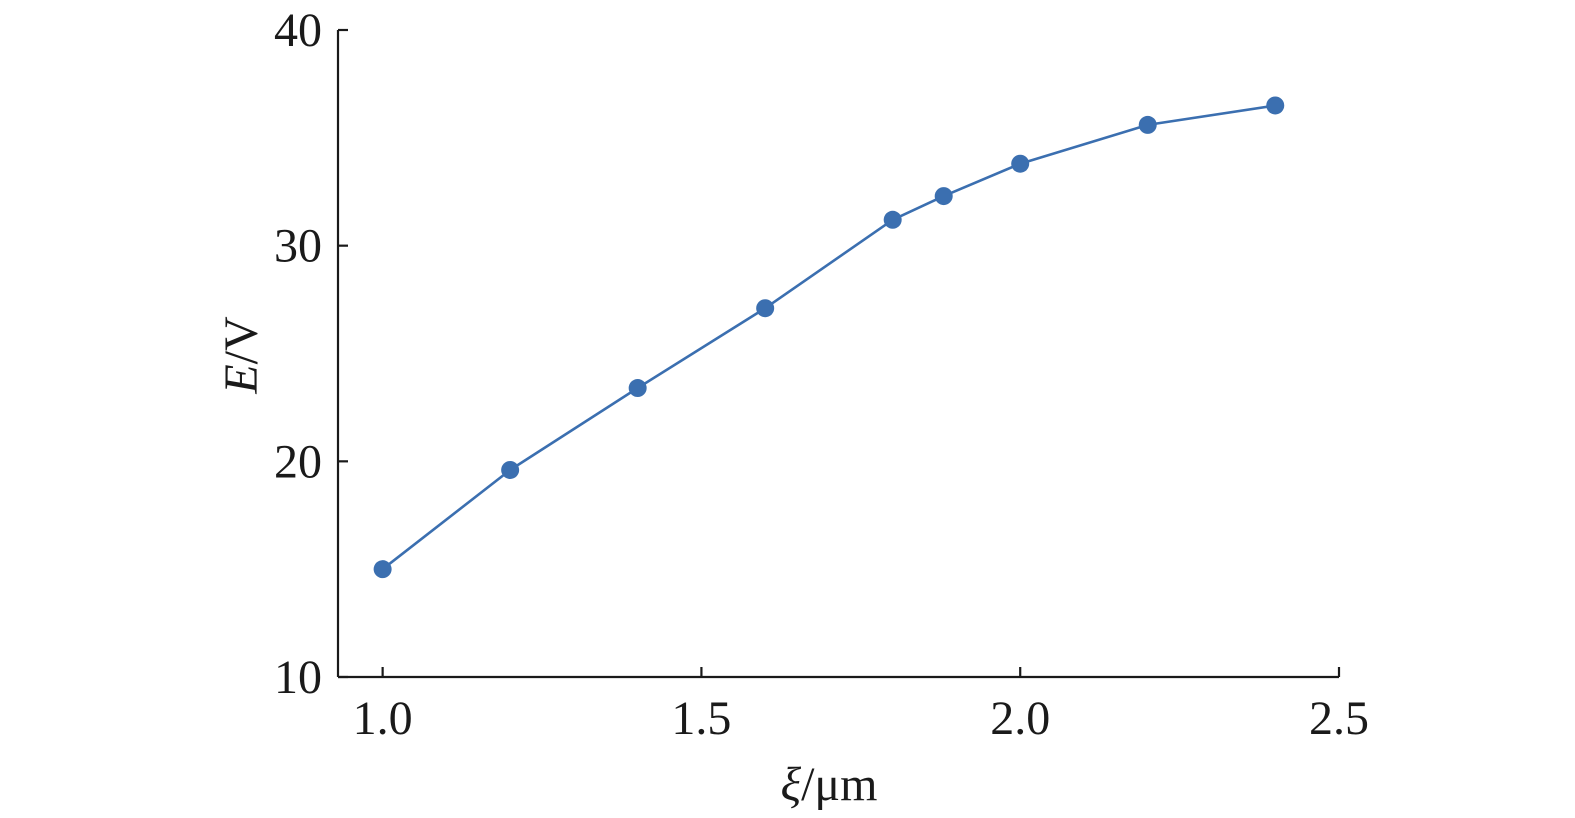  What do you see at coordinates (298, 461) in the screenshot?
I see `y-tick-label: 20` at bounding box center [298, 461].